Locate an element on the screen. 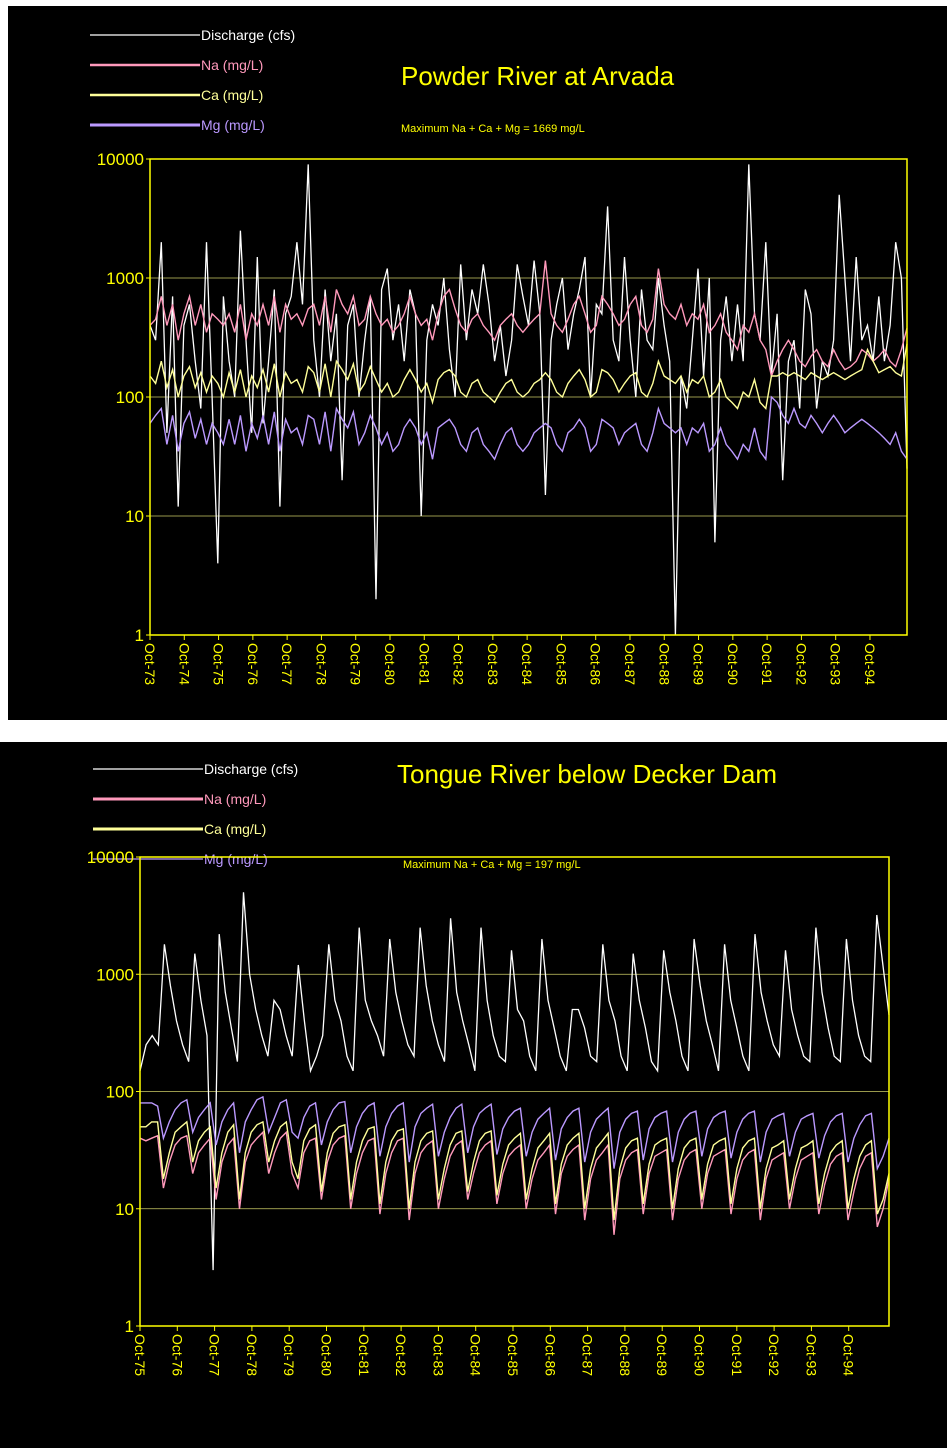  chart-subtitle: Maximum Na + Ca + Mg = 197 mg/L is located at coordinates (492, 865).